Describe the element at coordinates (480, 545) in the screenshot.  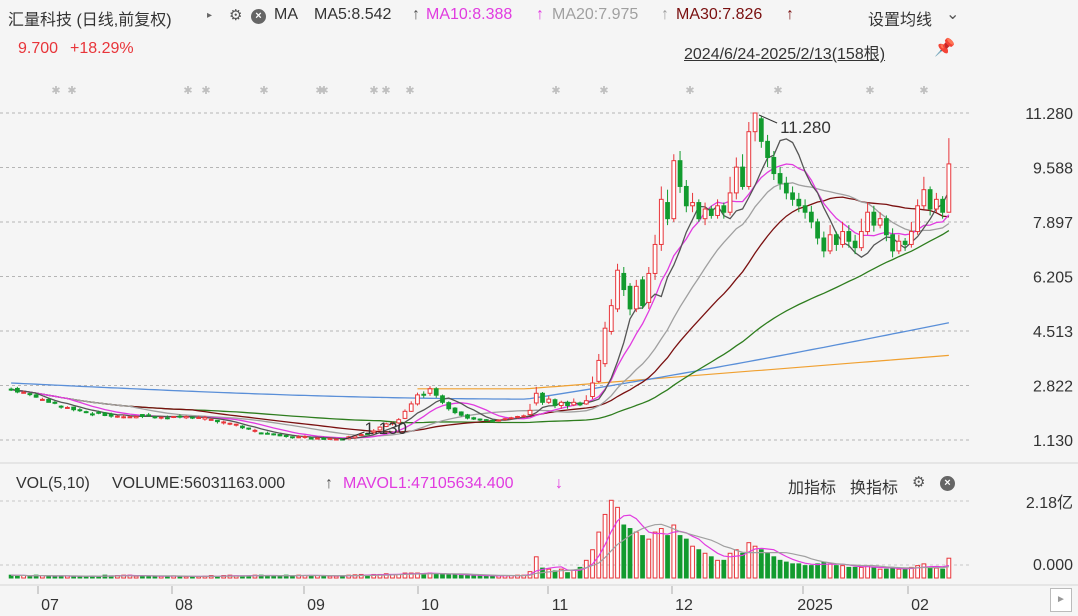
I see `mavol1-line` at that location.